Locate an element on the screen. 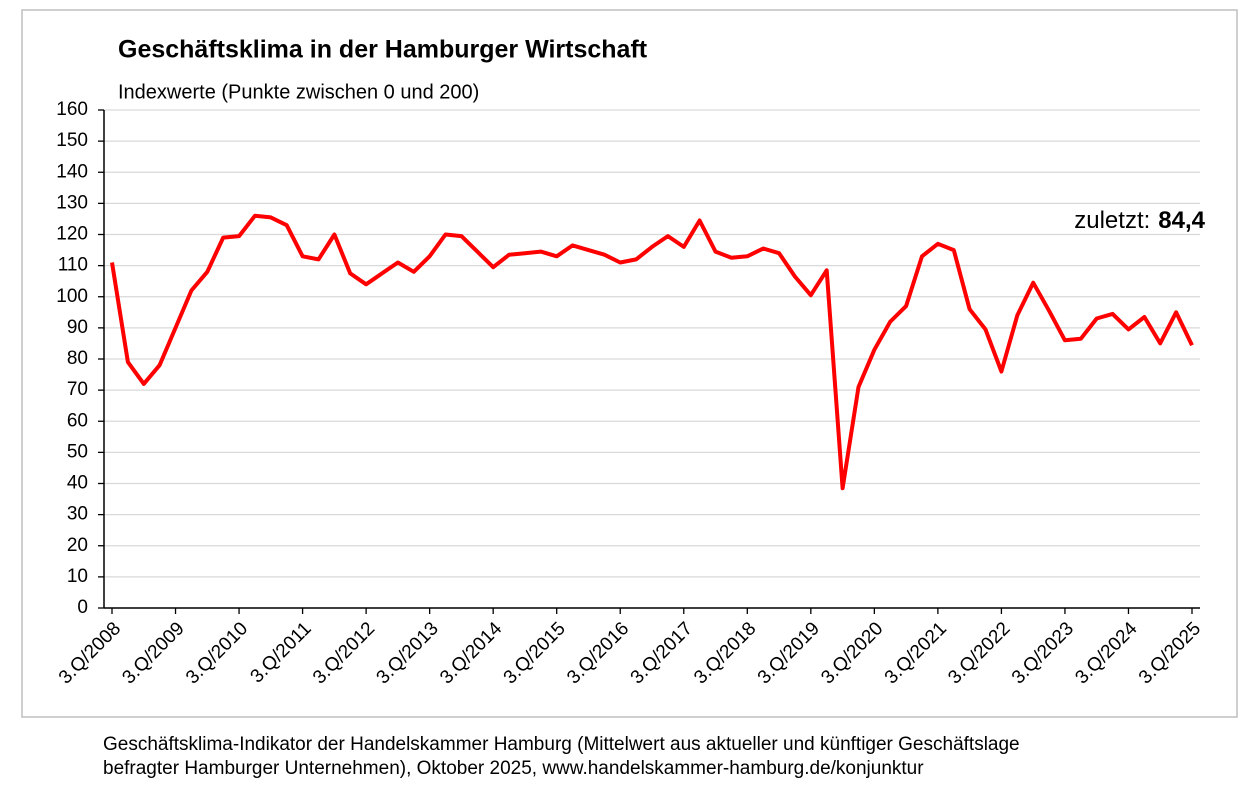  y-tick-label: 90 is located at coordinates (77, 327).